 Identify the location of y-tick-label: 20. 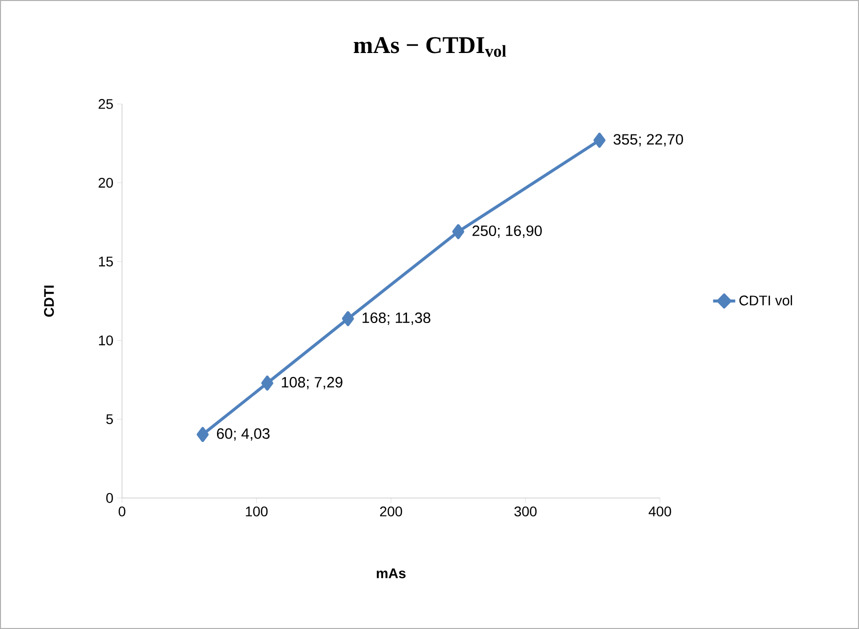
(105, 183).